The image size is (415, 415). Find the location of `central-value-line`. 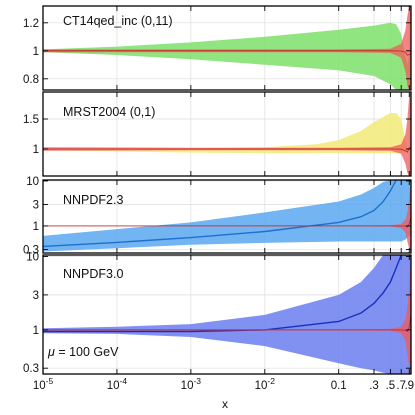

central-value-line is located at coordinates (220, 214).